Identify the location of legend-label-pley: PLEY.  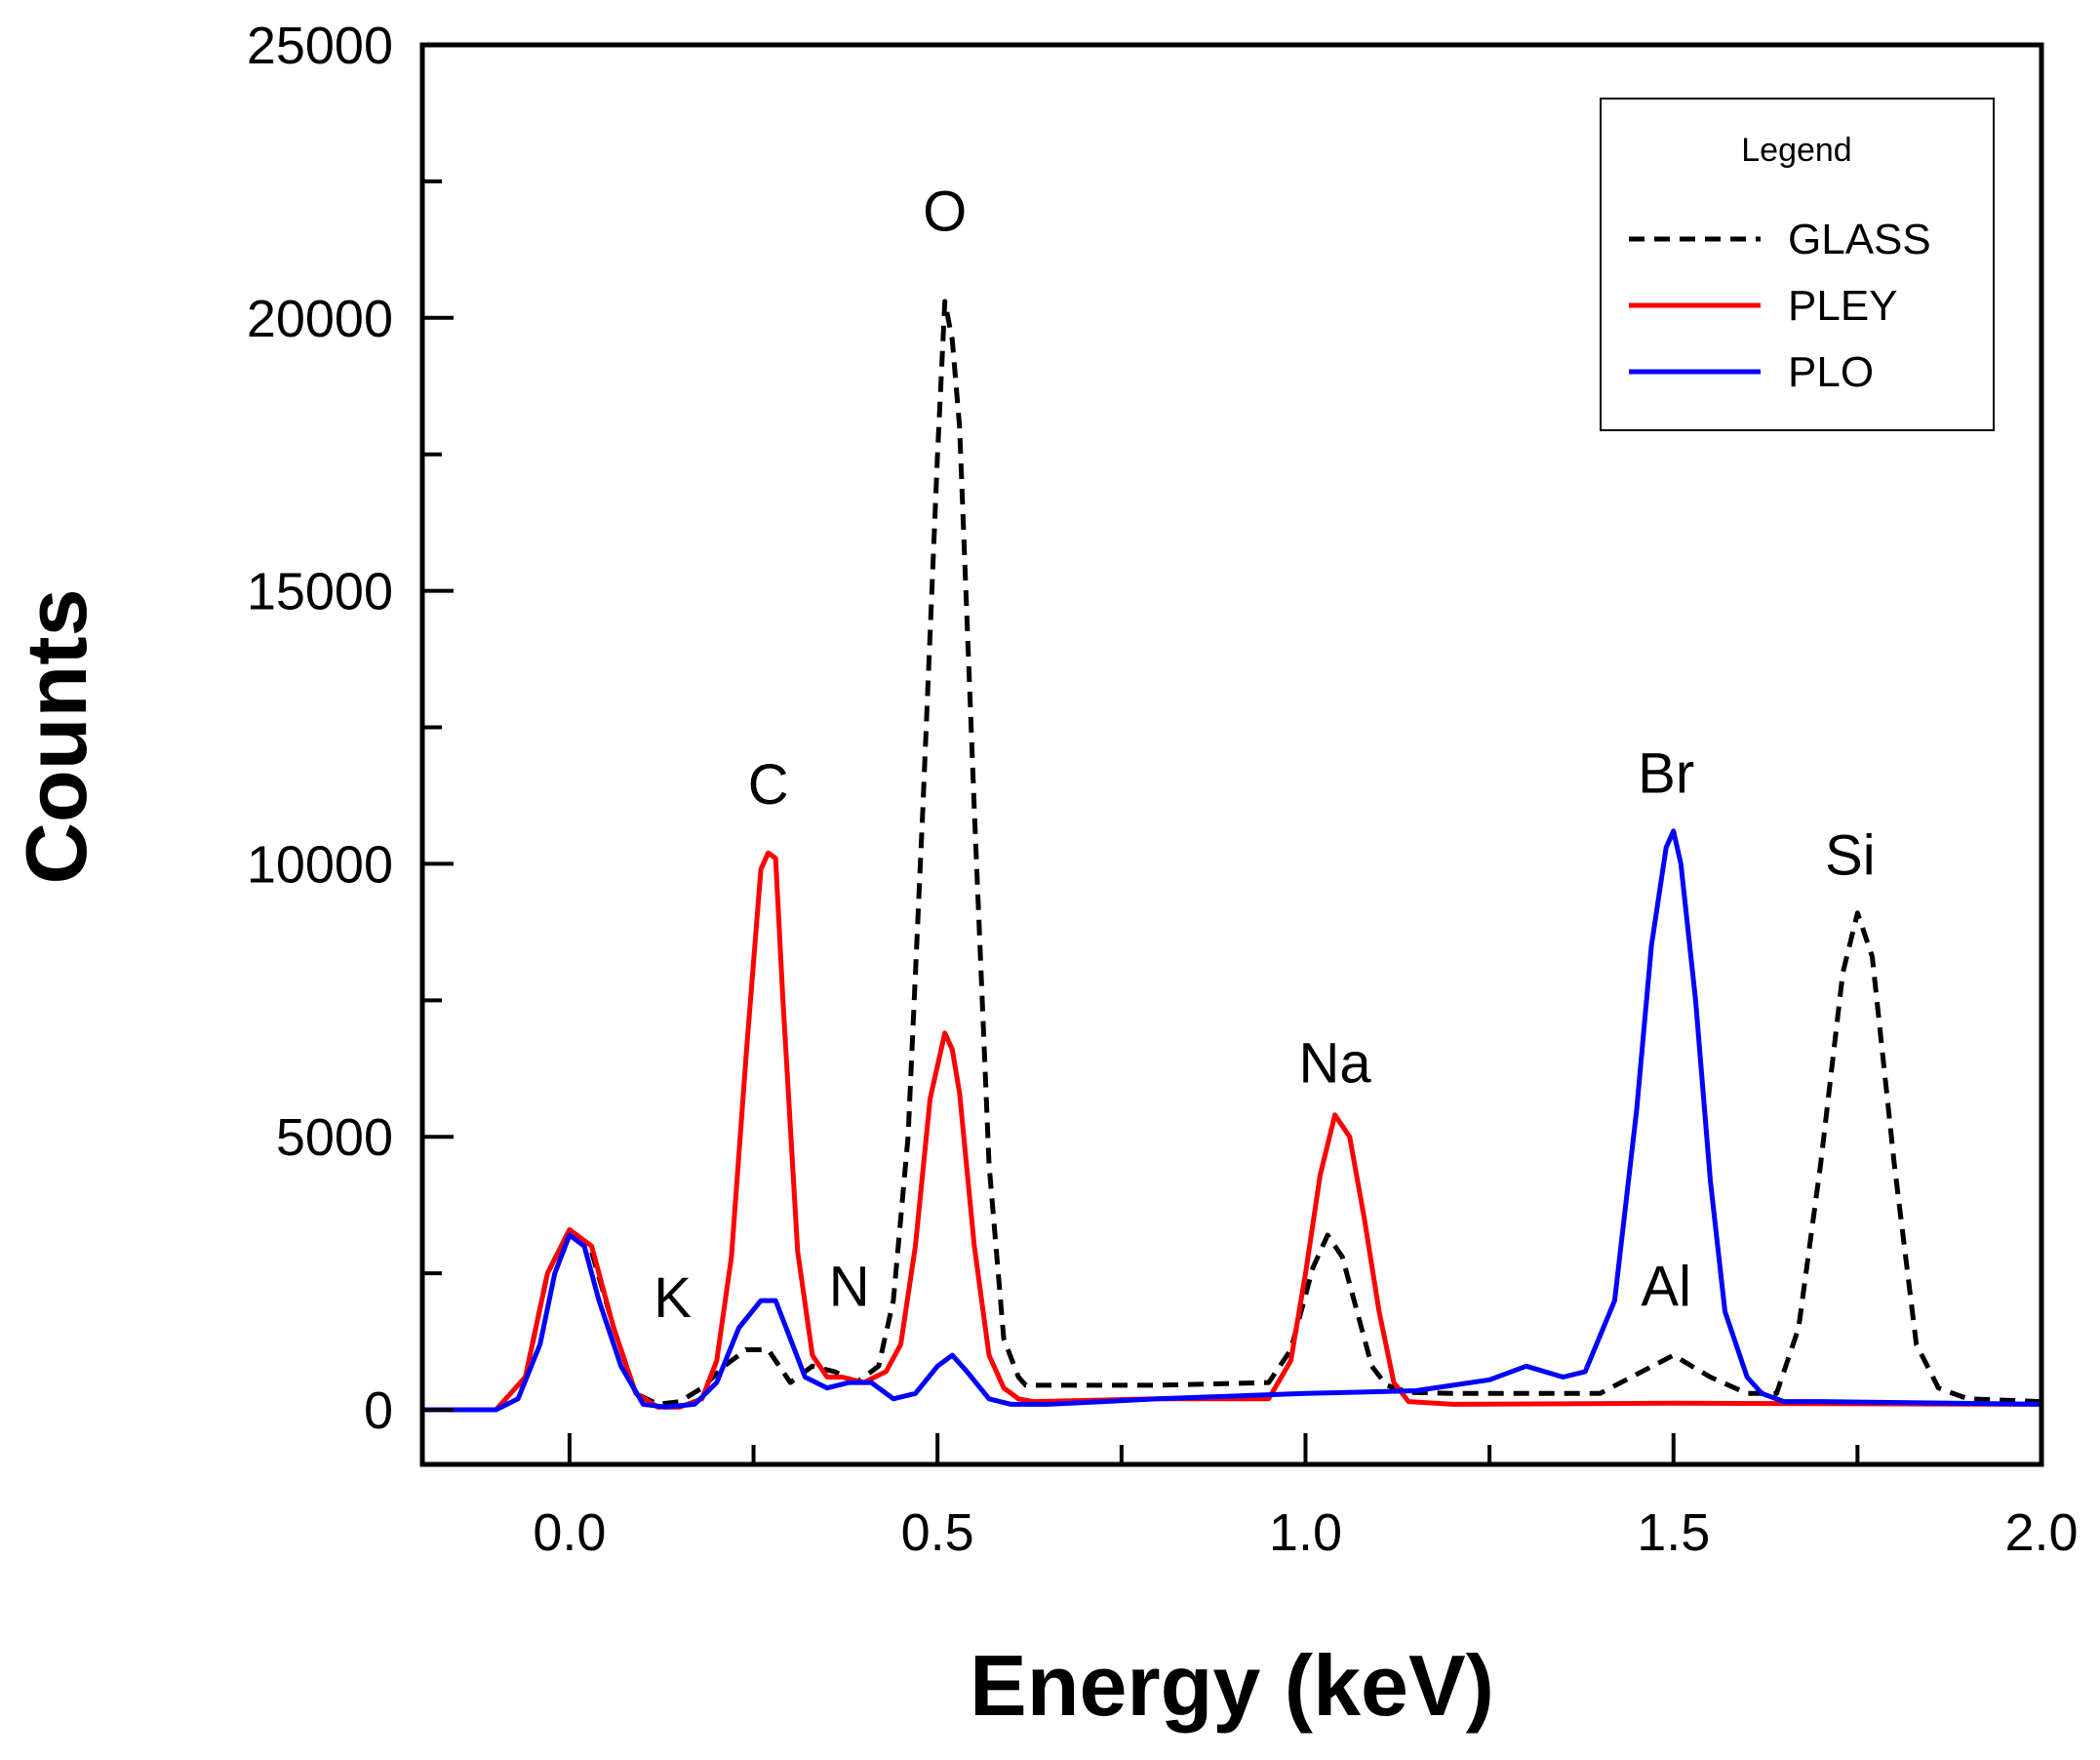
(1843, 306).